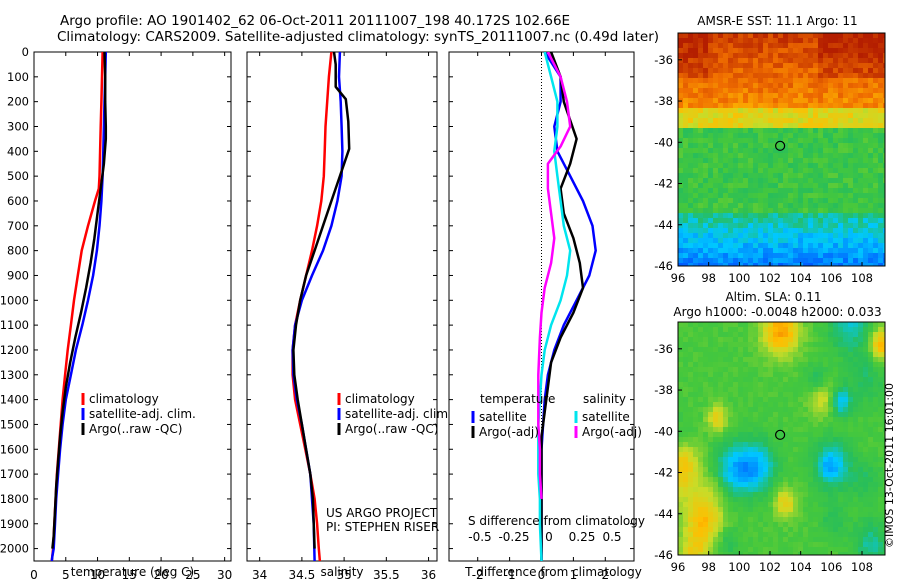  Describe the element at coordinates (14, 400) in the screenshot. I see `y-tick-label: 1400` at that location.